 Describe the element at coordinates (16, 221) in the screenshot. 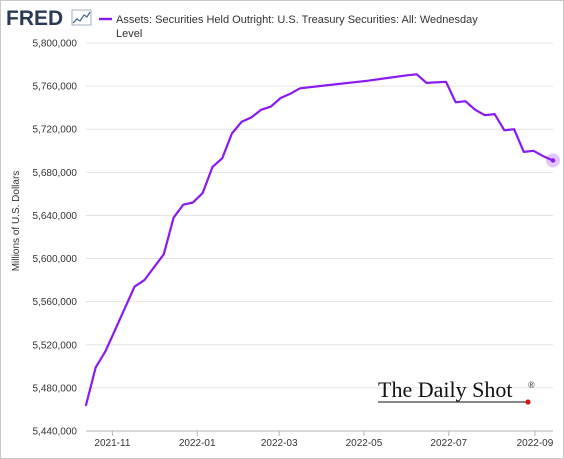

I see `y-axis-label: Millions of U.S. Dollars` at that location.